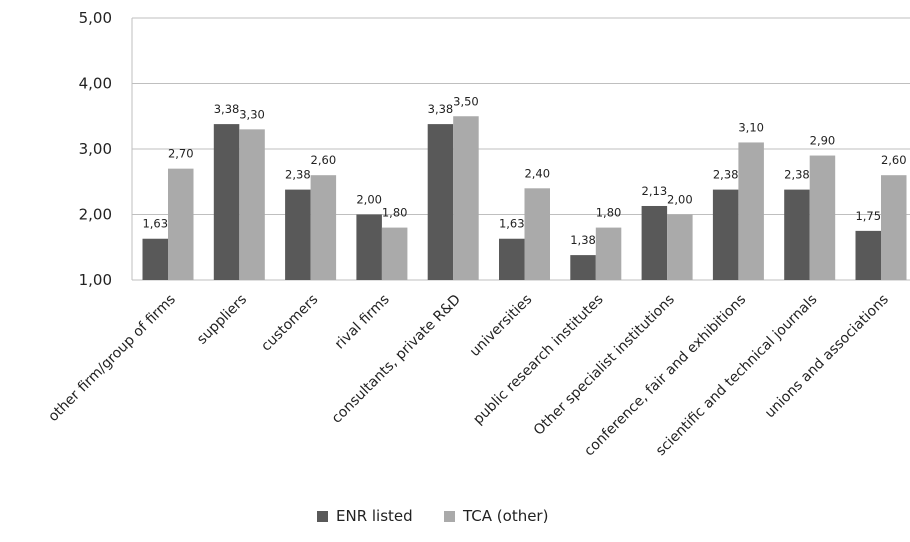  I want to click on data-label: 2,40, so click(537, 173).